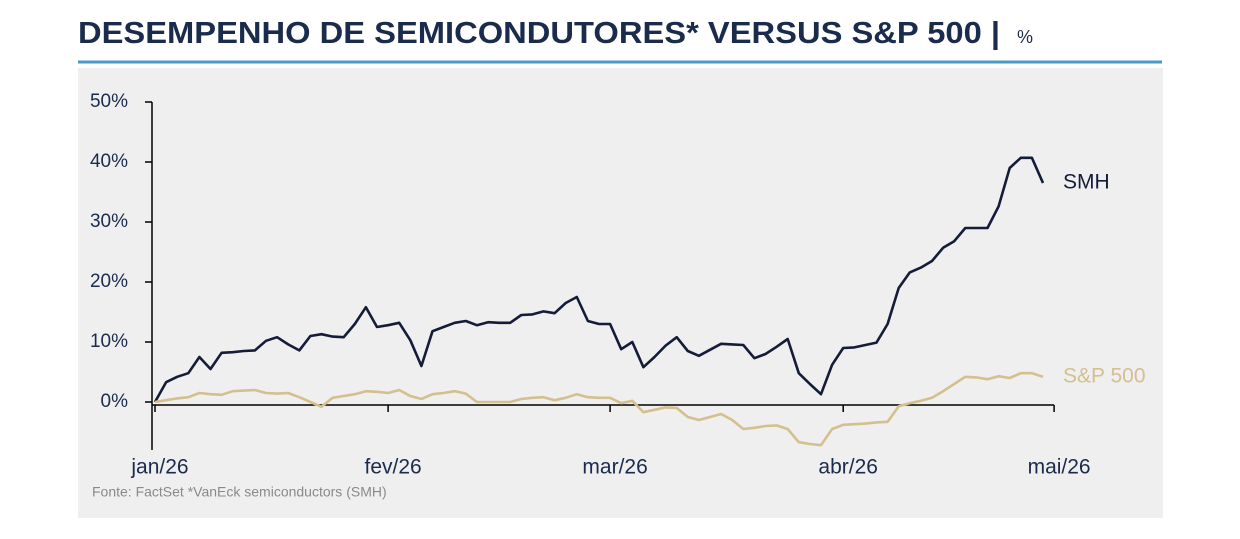 The width and height of the screenshot is (1240, 539). Describe the element at coordinates (392, 467) in the screenshot. I see `x-tick-label: fev/26` at that location.